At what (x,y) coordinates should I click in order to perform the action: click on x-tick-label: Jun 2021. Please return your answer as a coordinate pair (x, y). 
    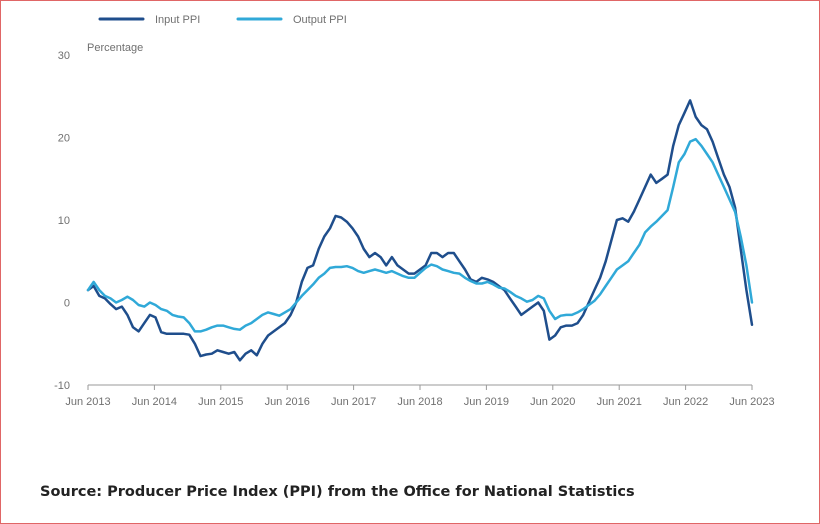
    Looking at the image, I should click on (619, 402).